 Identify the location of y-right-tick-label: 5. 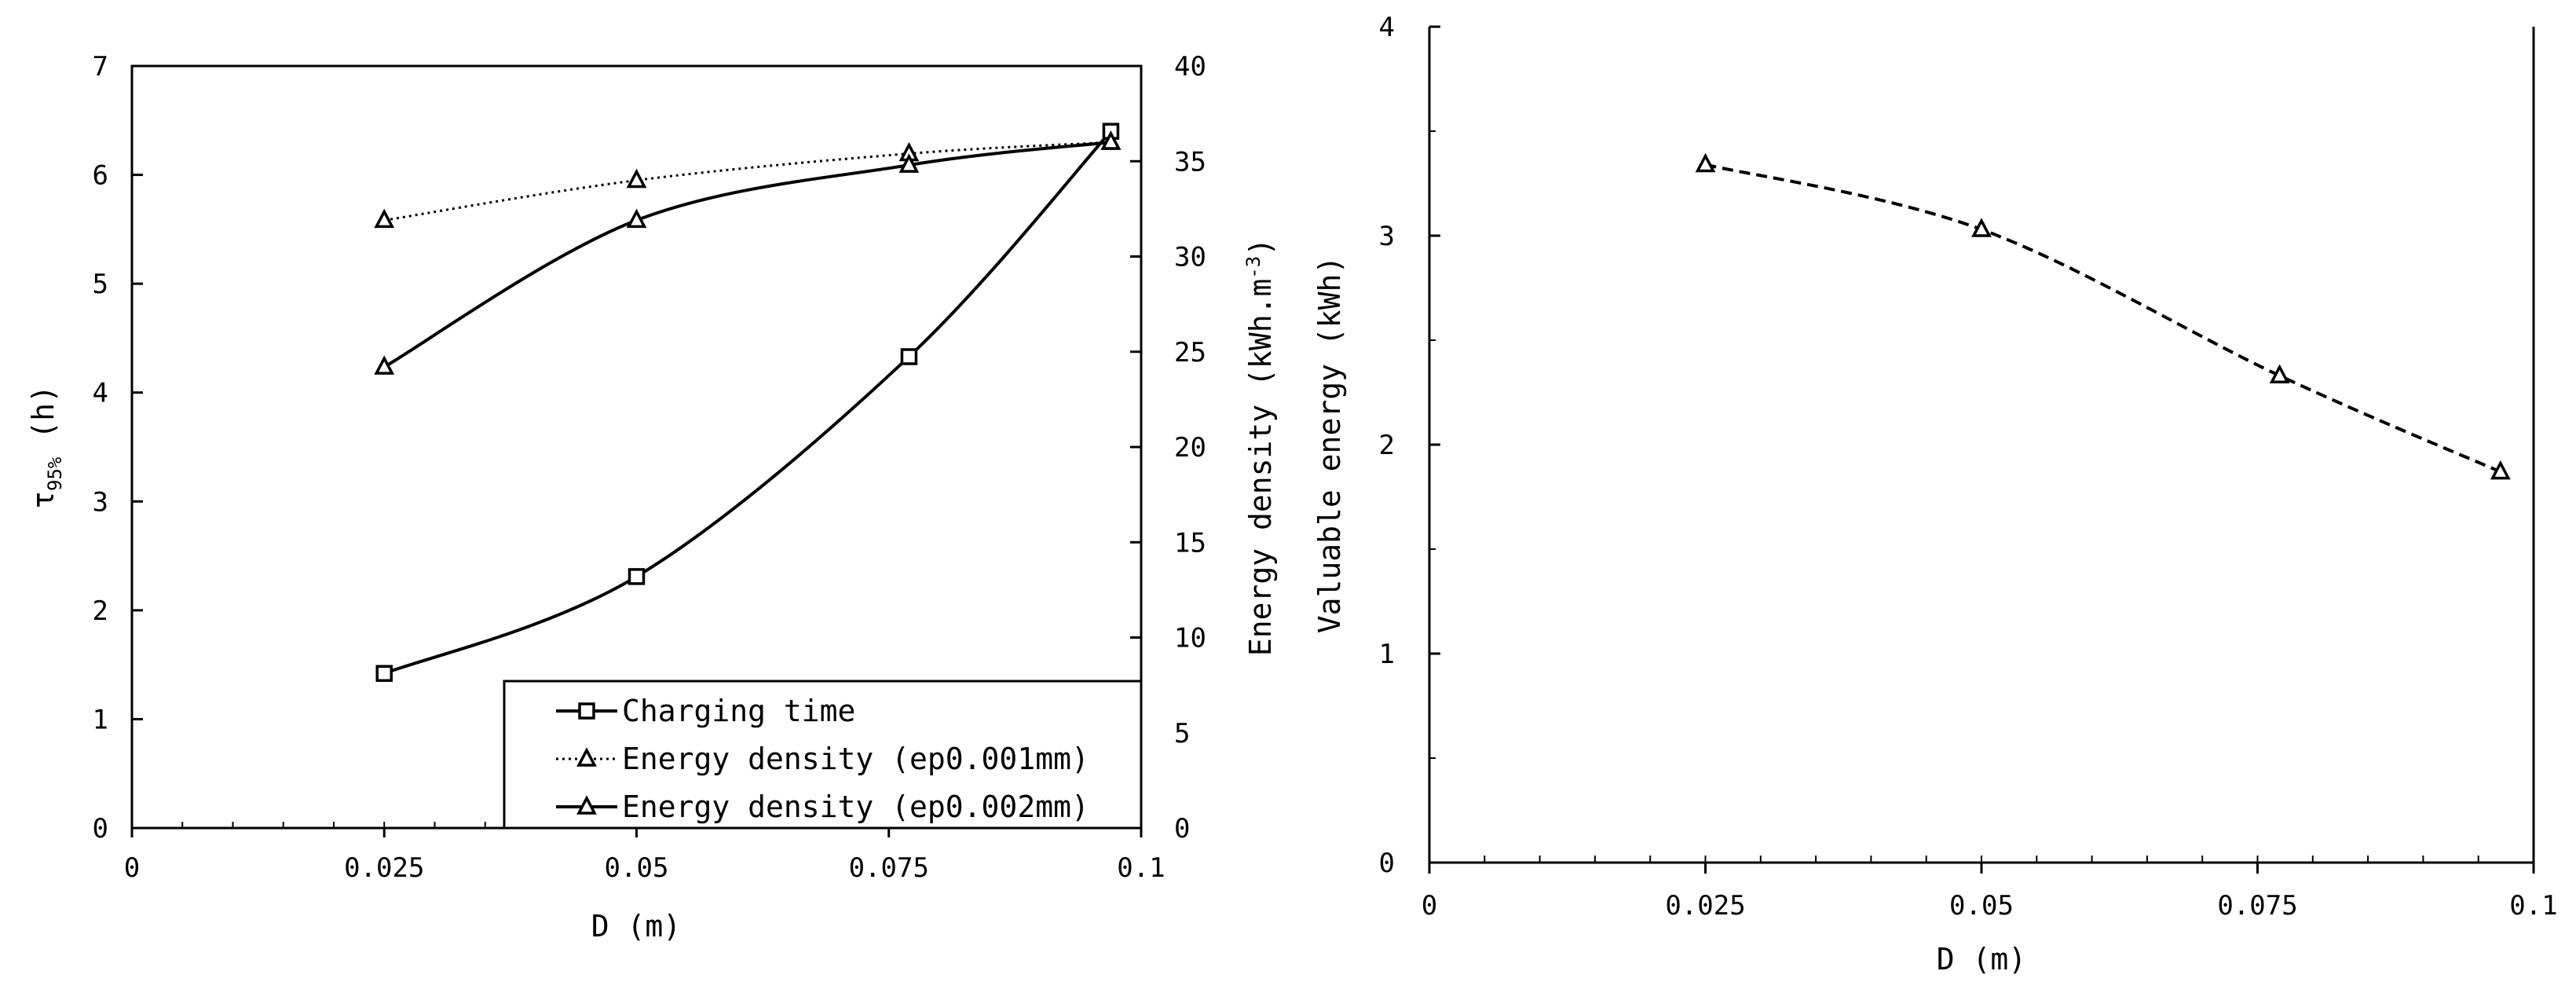
(1182, 733).